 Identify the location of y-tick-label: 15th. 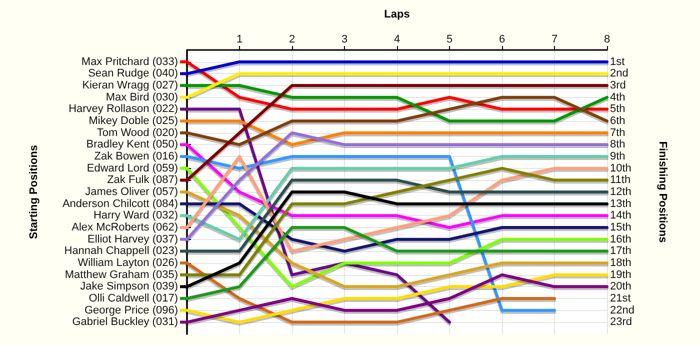
(621, 228).